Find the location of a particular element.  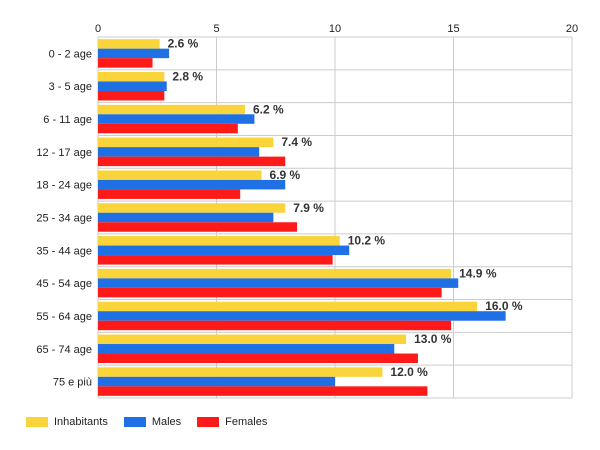

x-tick-label: 10 is located at coordinates (335, 29).